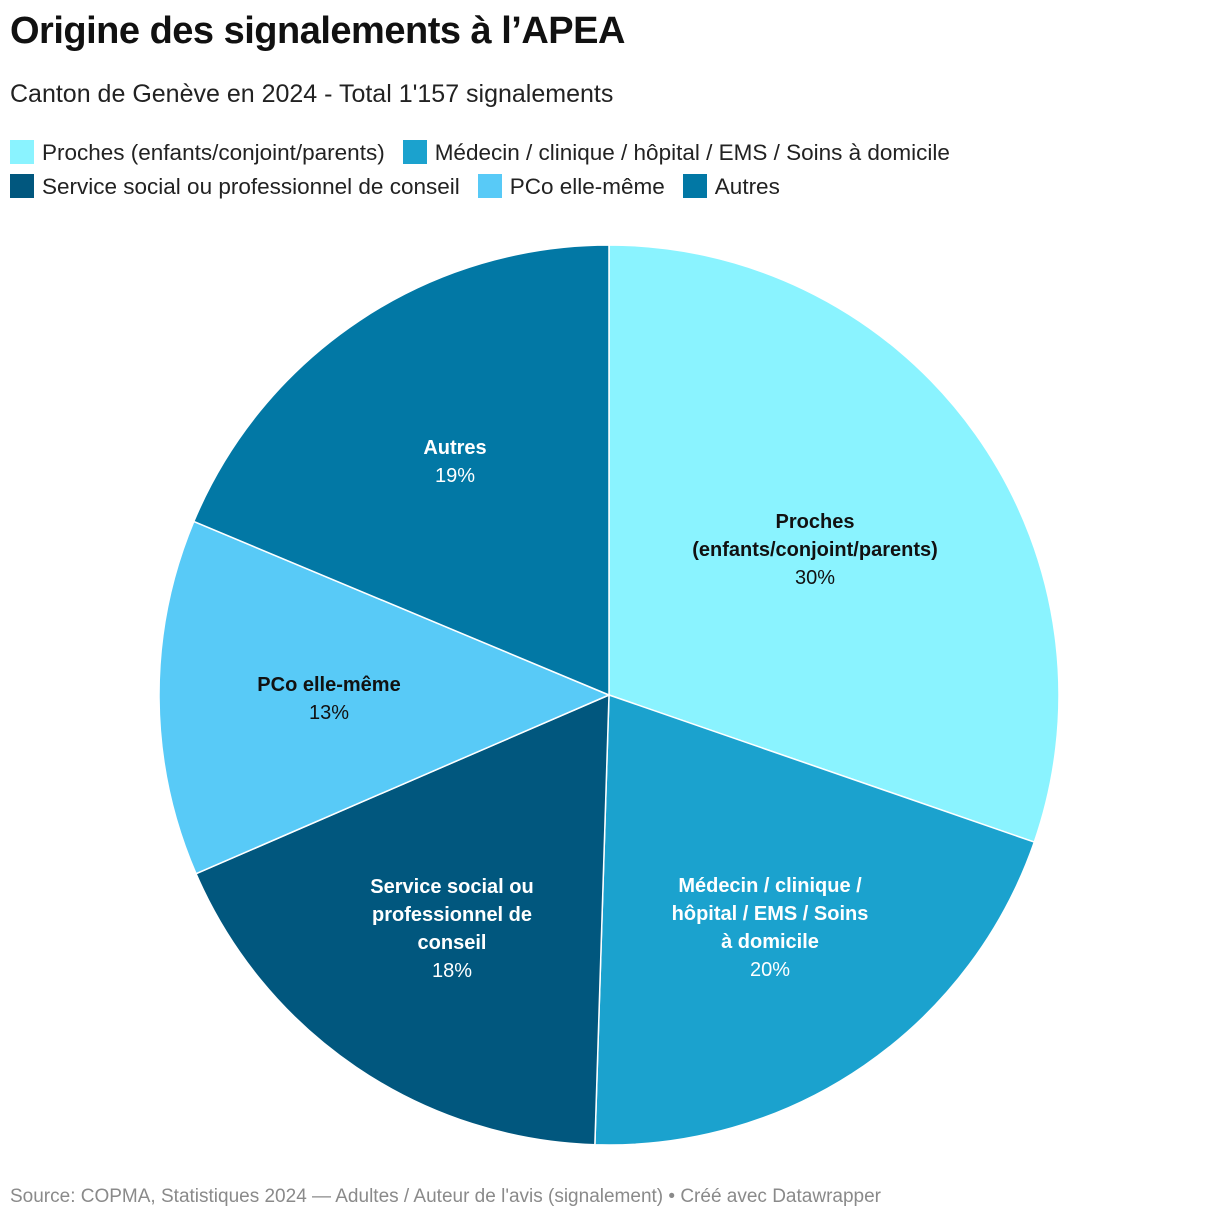  I want to click on legend-item: Proches (enfants/conjoint/parents), so click(197, 153).